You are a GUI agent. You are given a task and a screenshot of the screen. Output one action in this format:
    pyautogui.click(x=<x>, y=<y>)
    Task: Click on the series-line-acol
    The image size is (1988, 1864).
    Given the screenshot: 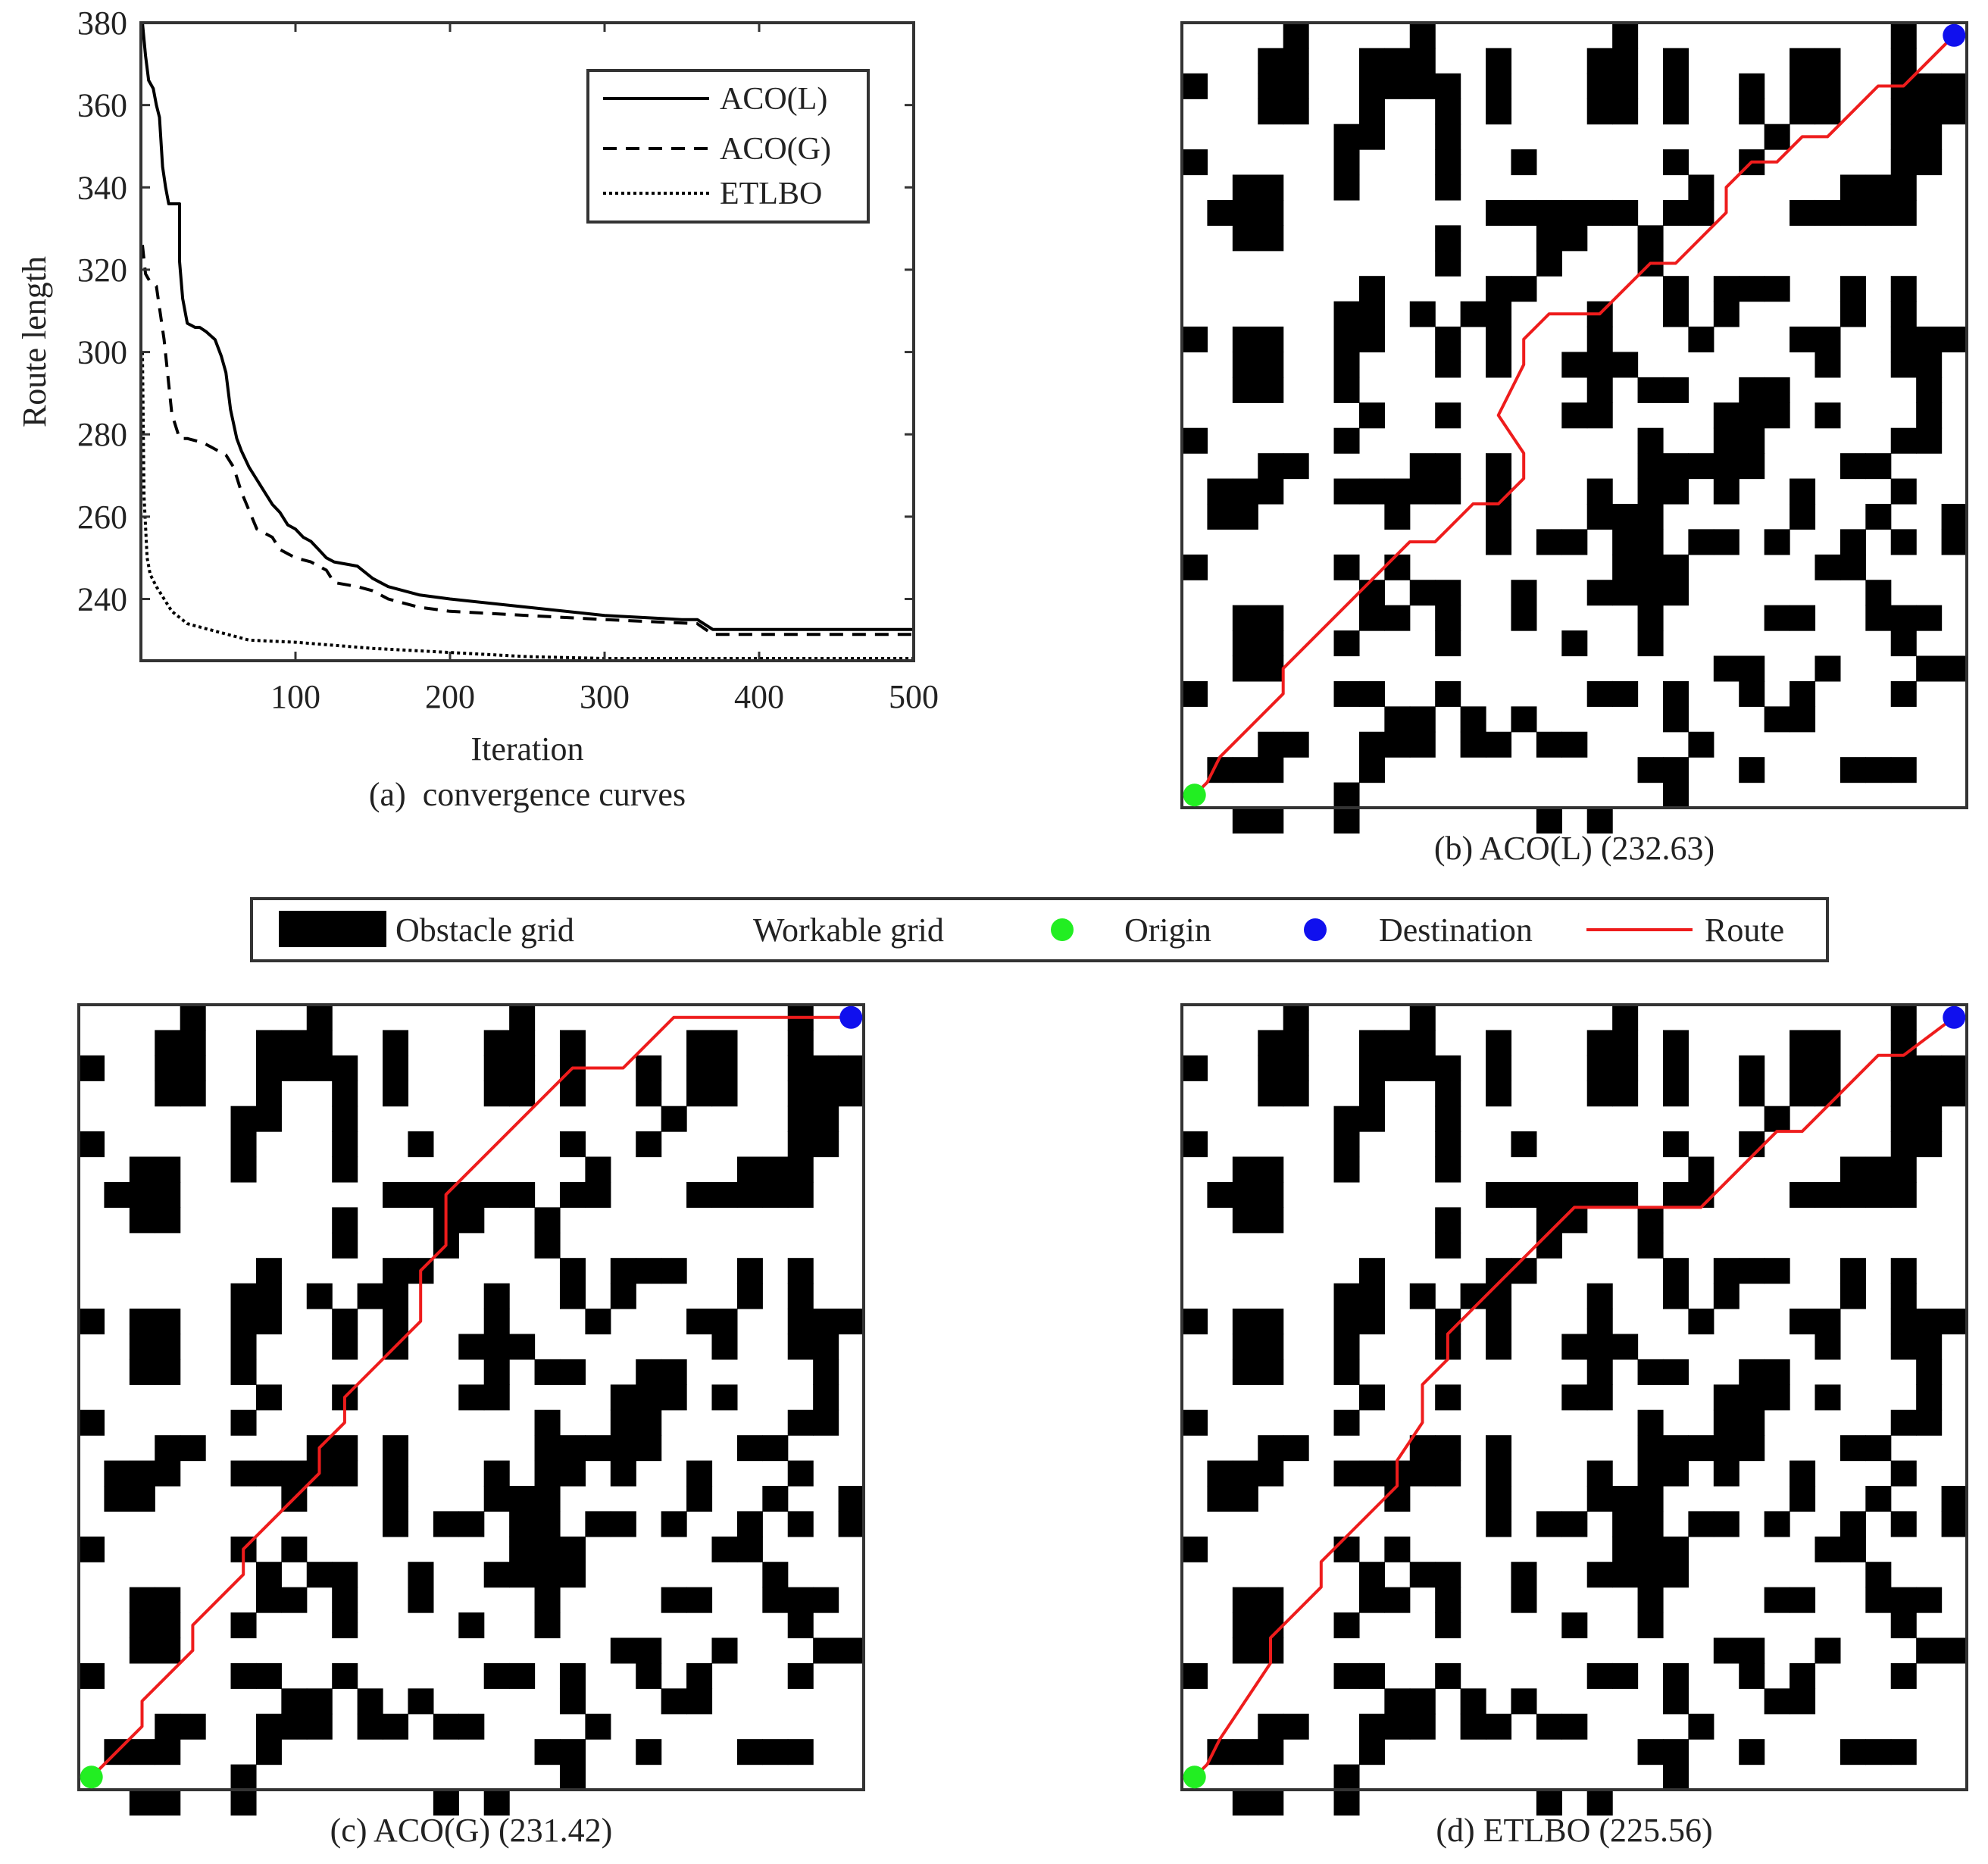 What is the action you would take?
    pyautogui.click(x=527, y=326)
    